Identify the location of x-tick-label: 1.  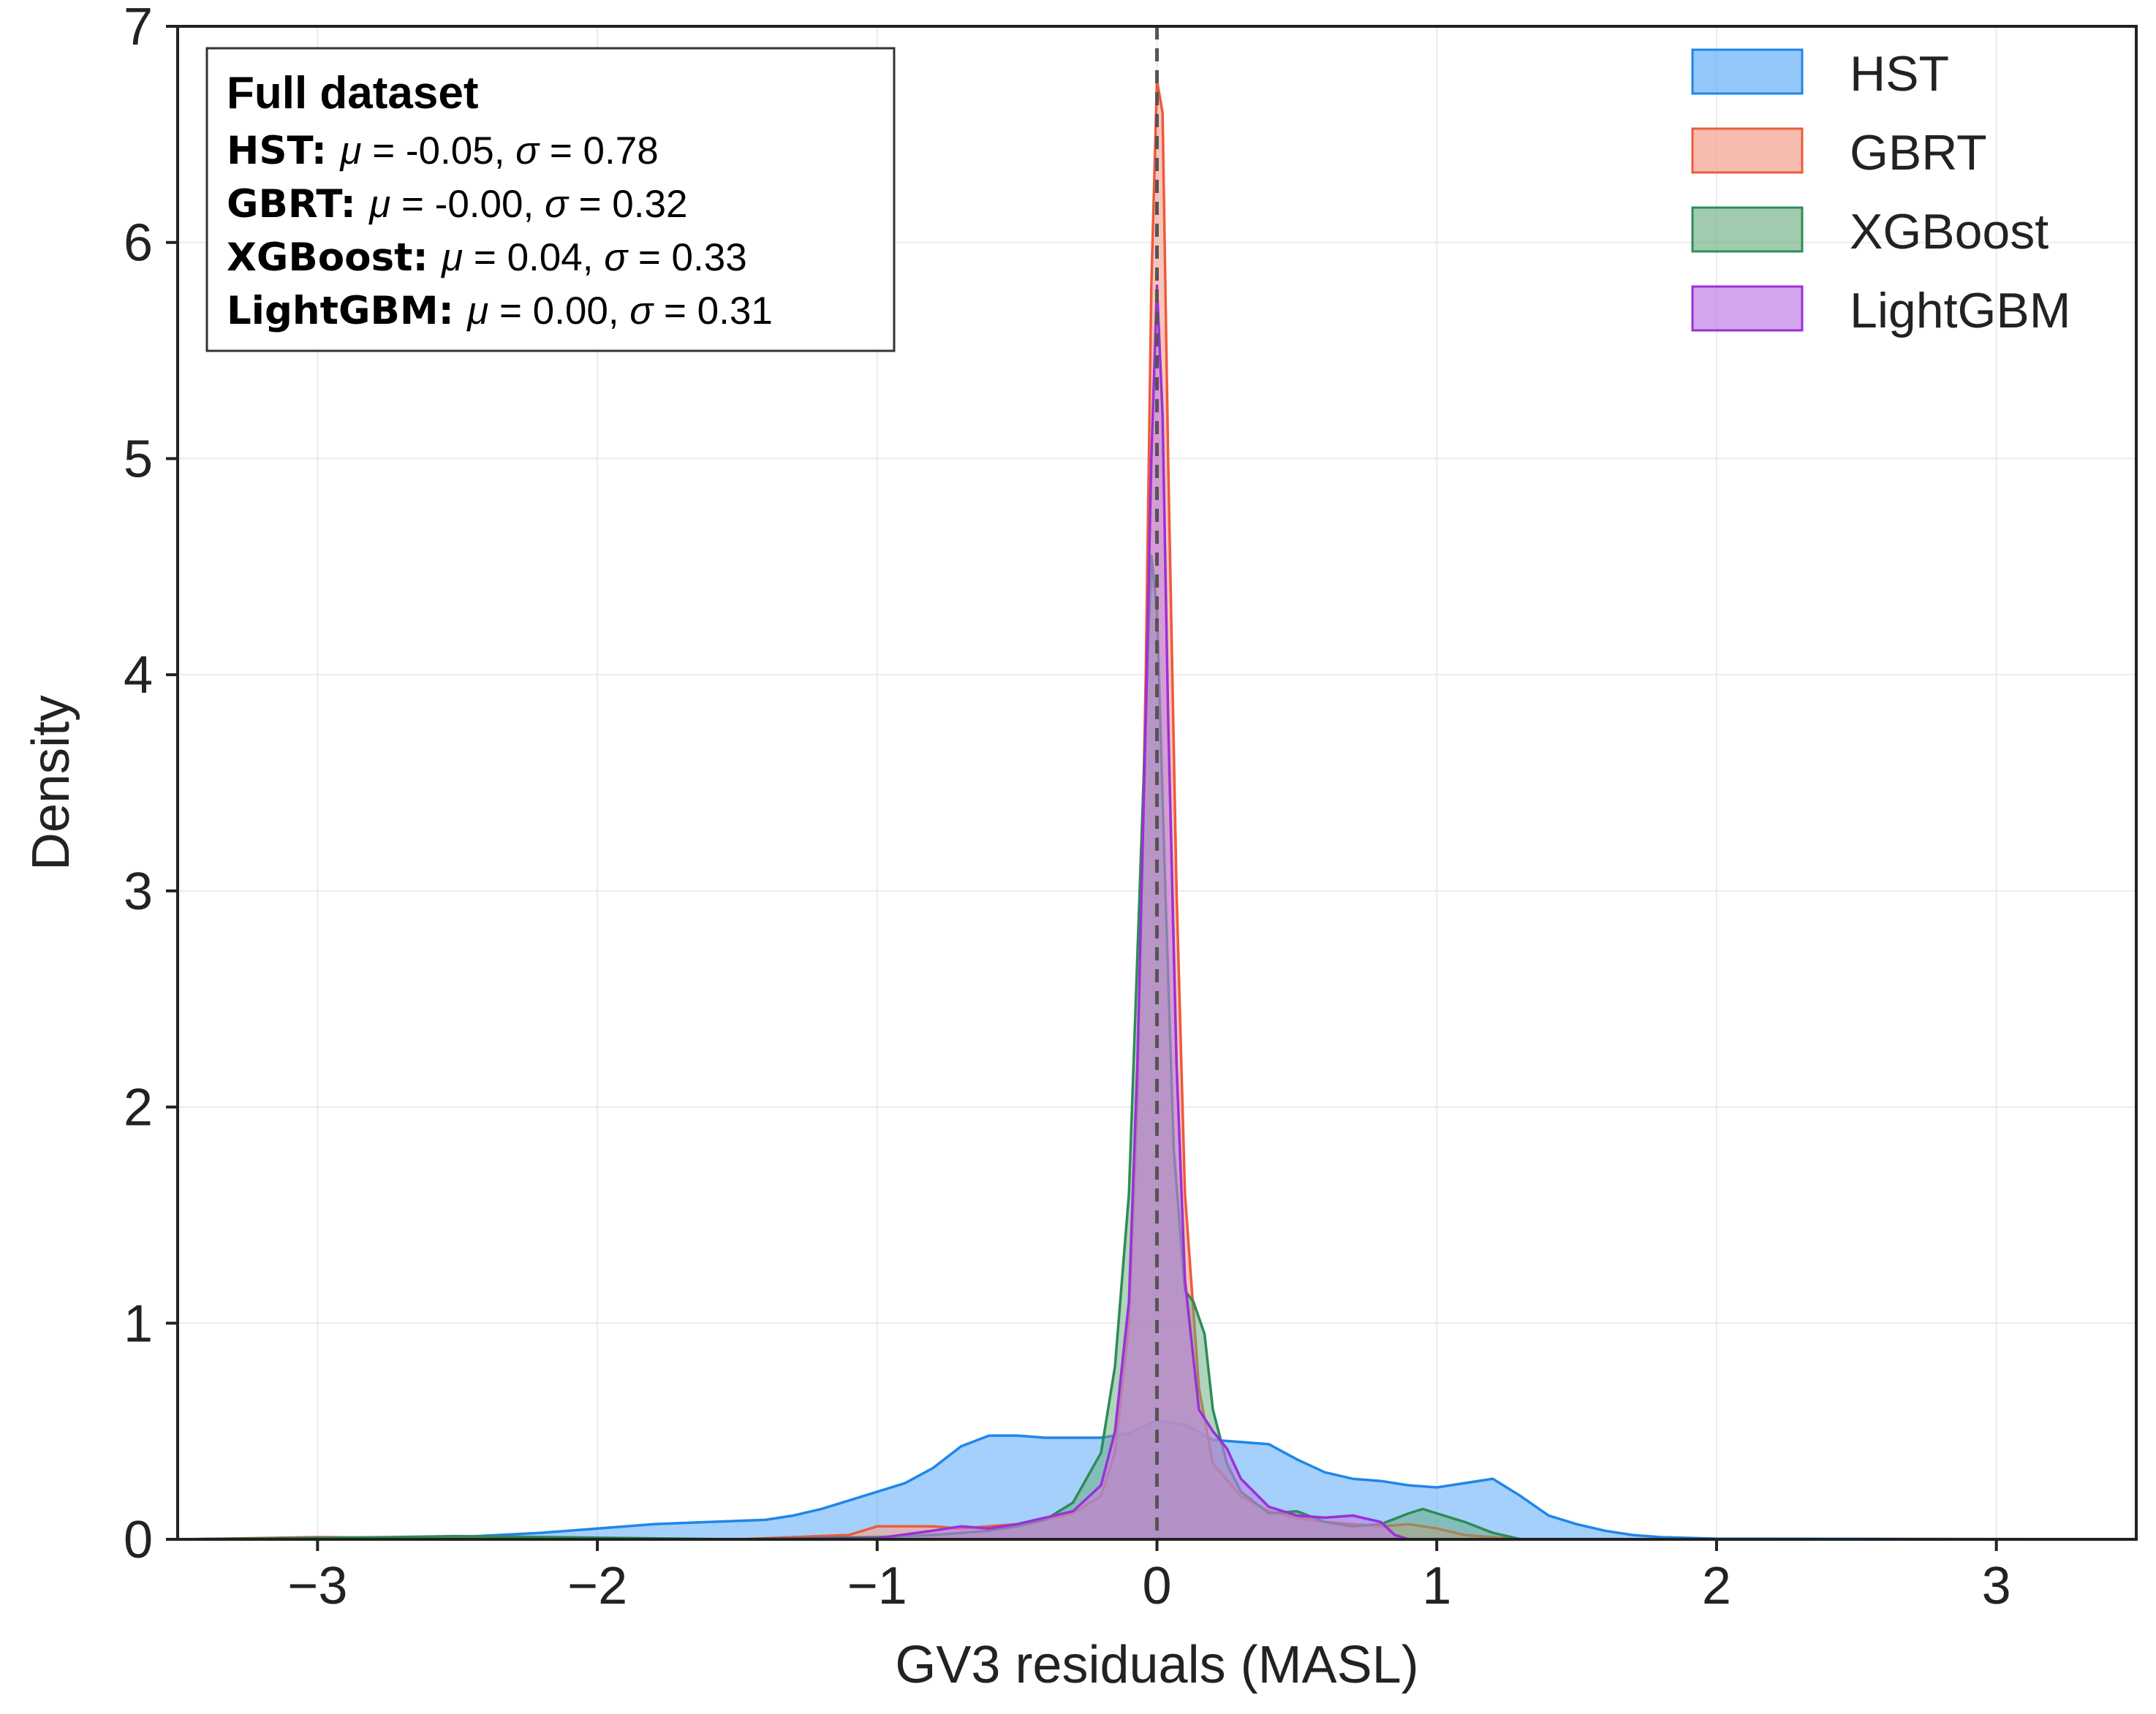
(1436, 1586).